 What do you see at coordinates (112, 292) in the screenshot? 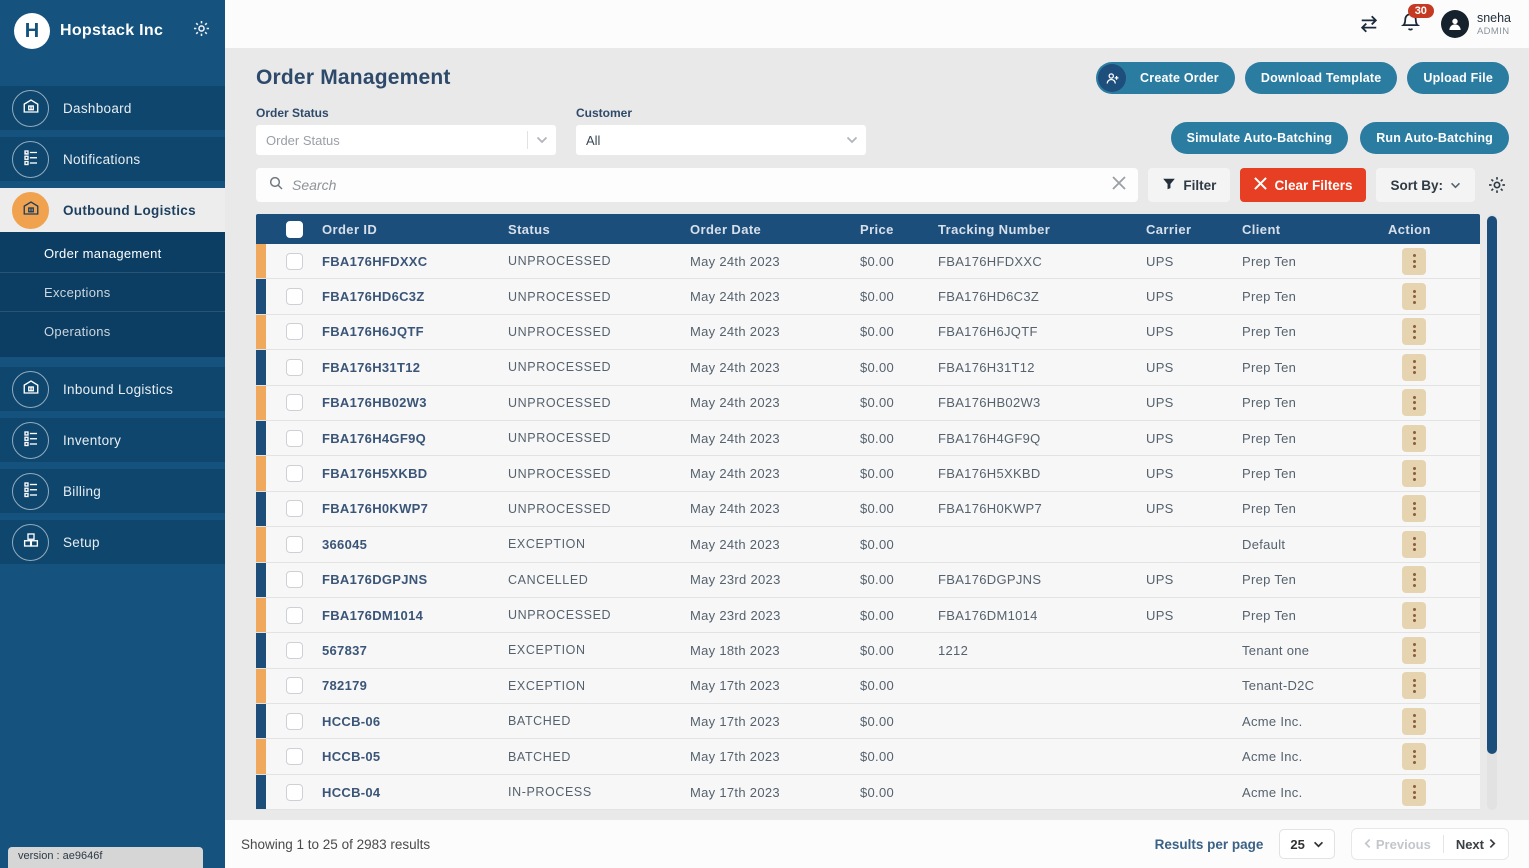
I see `sidebar-subitem-exceptions: Exceptions` at bounding box center [112, 292].